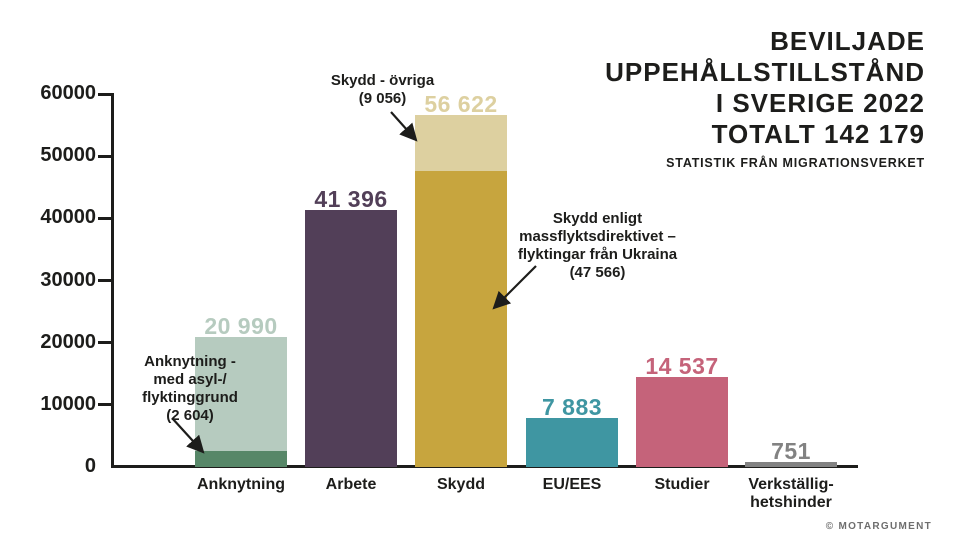  I want to click on title-line-1: BEVILJADE, so click(847, 41).